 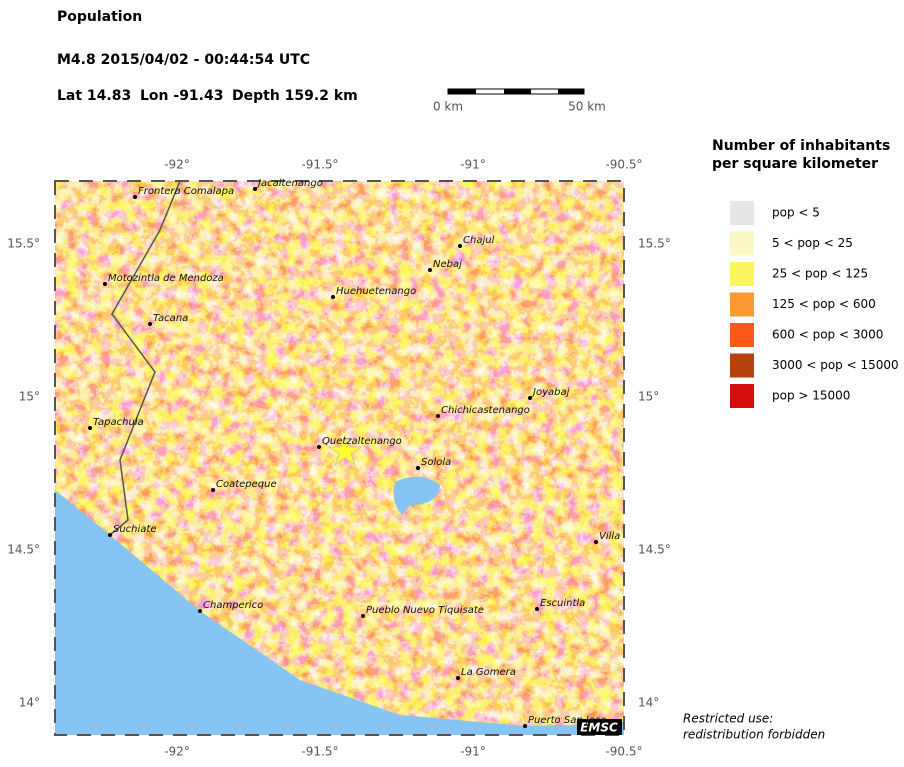 What do you see at coordinates (135, 529) in the screenshot?
I see `city-label: Suchiate` at bounding box center [135, 529].